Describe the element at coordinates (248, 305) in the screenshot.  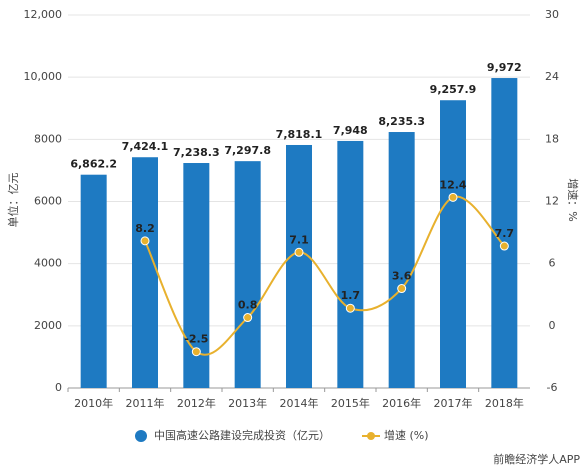
I see `value-label: 0.8` at that location.